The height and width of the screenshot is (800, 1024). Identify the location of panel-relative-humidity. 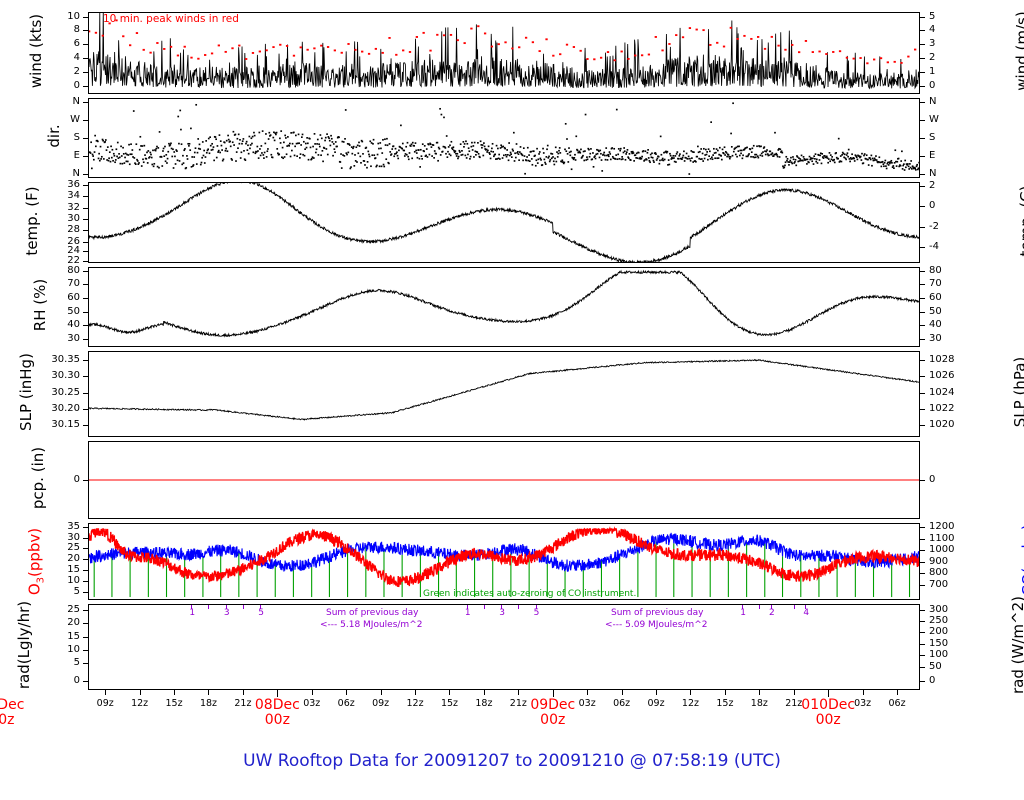
(504, 307).